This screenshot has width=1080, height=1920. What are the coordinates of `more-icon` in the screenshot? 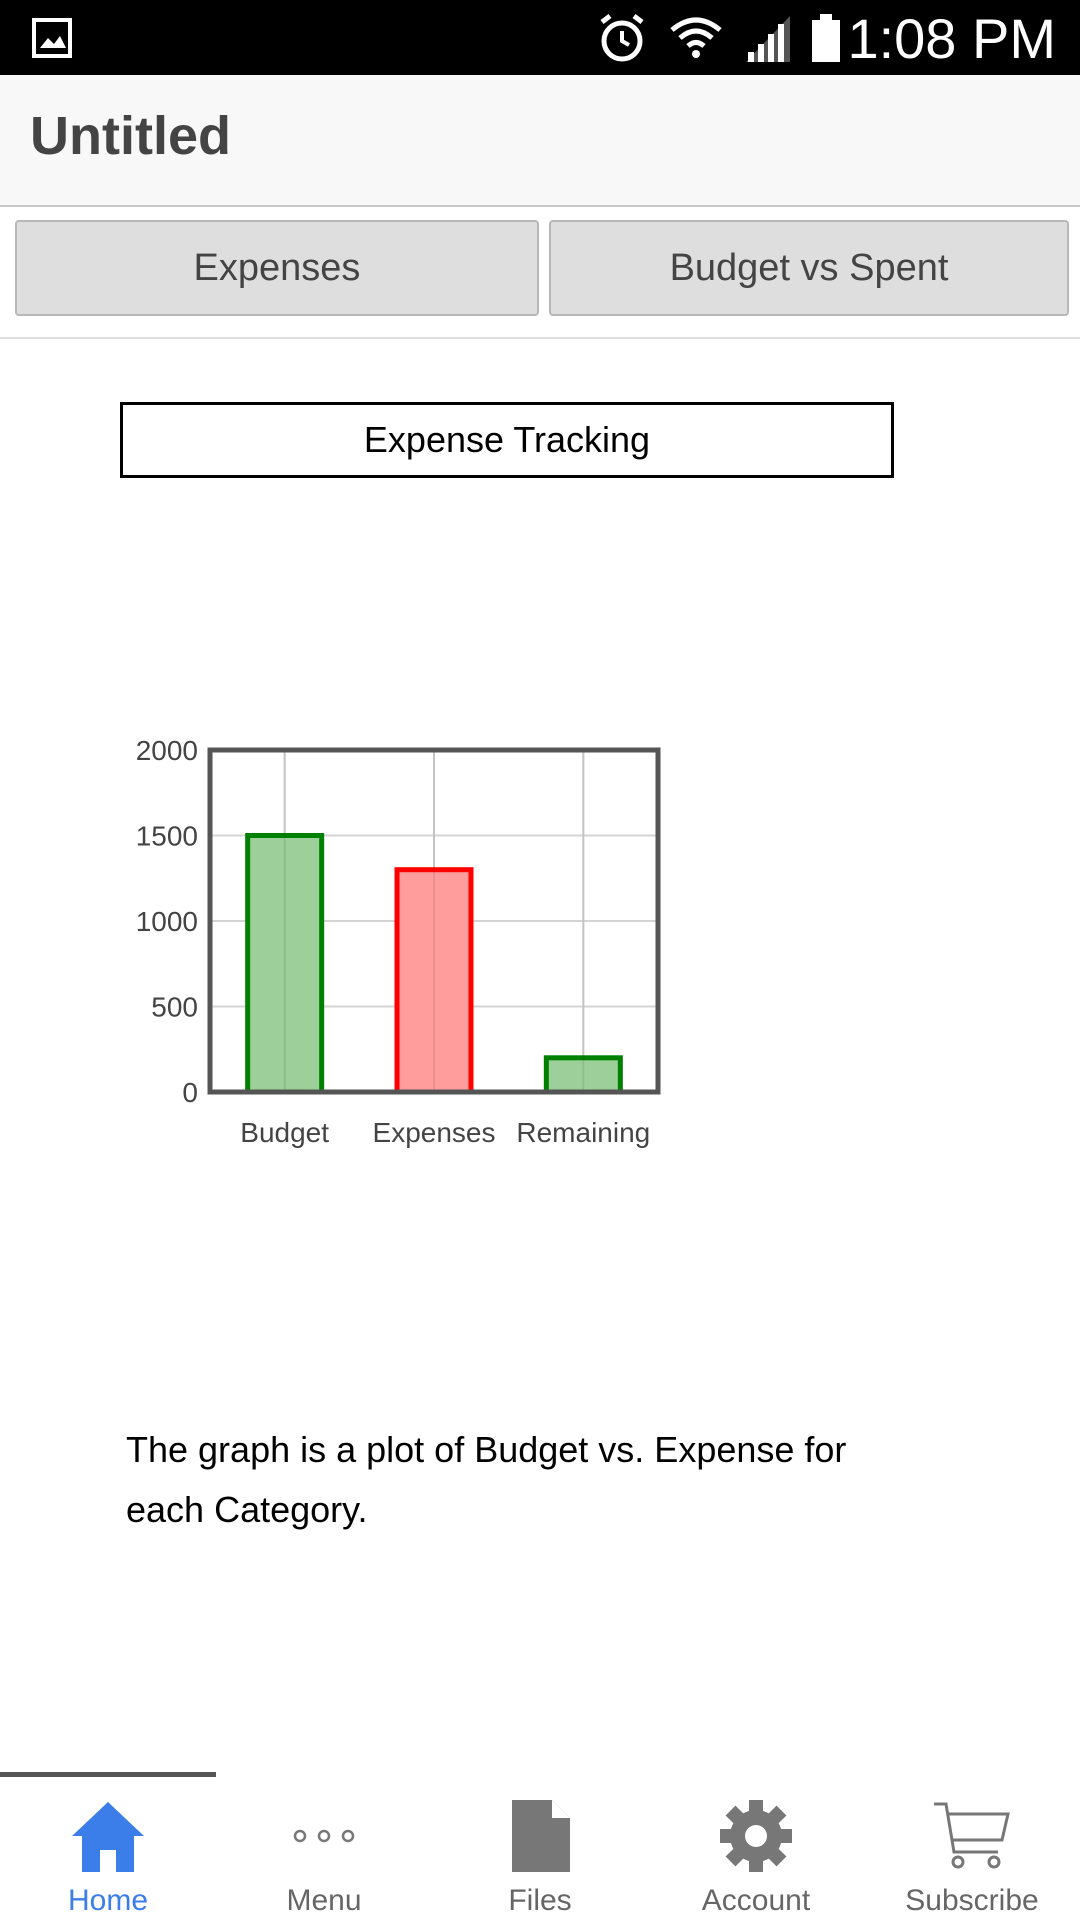 It's located at (324, 1836).